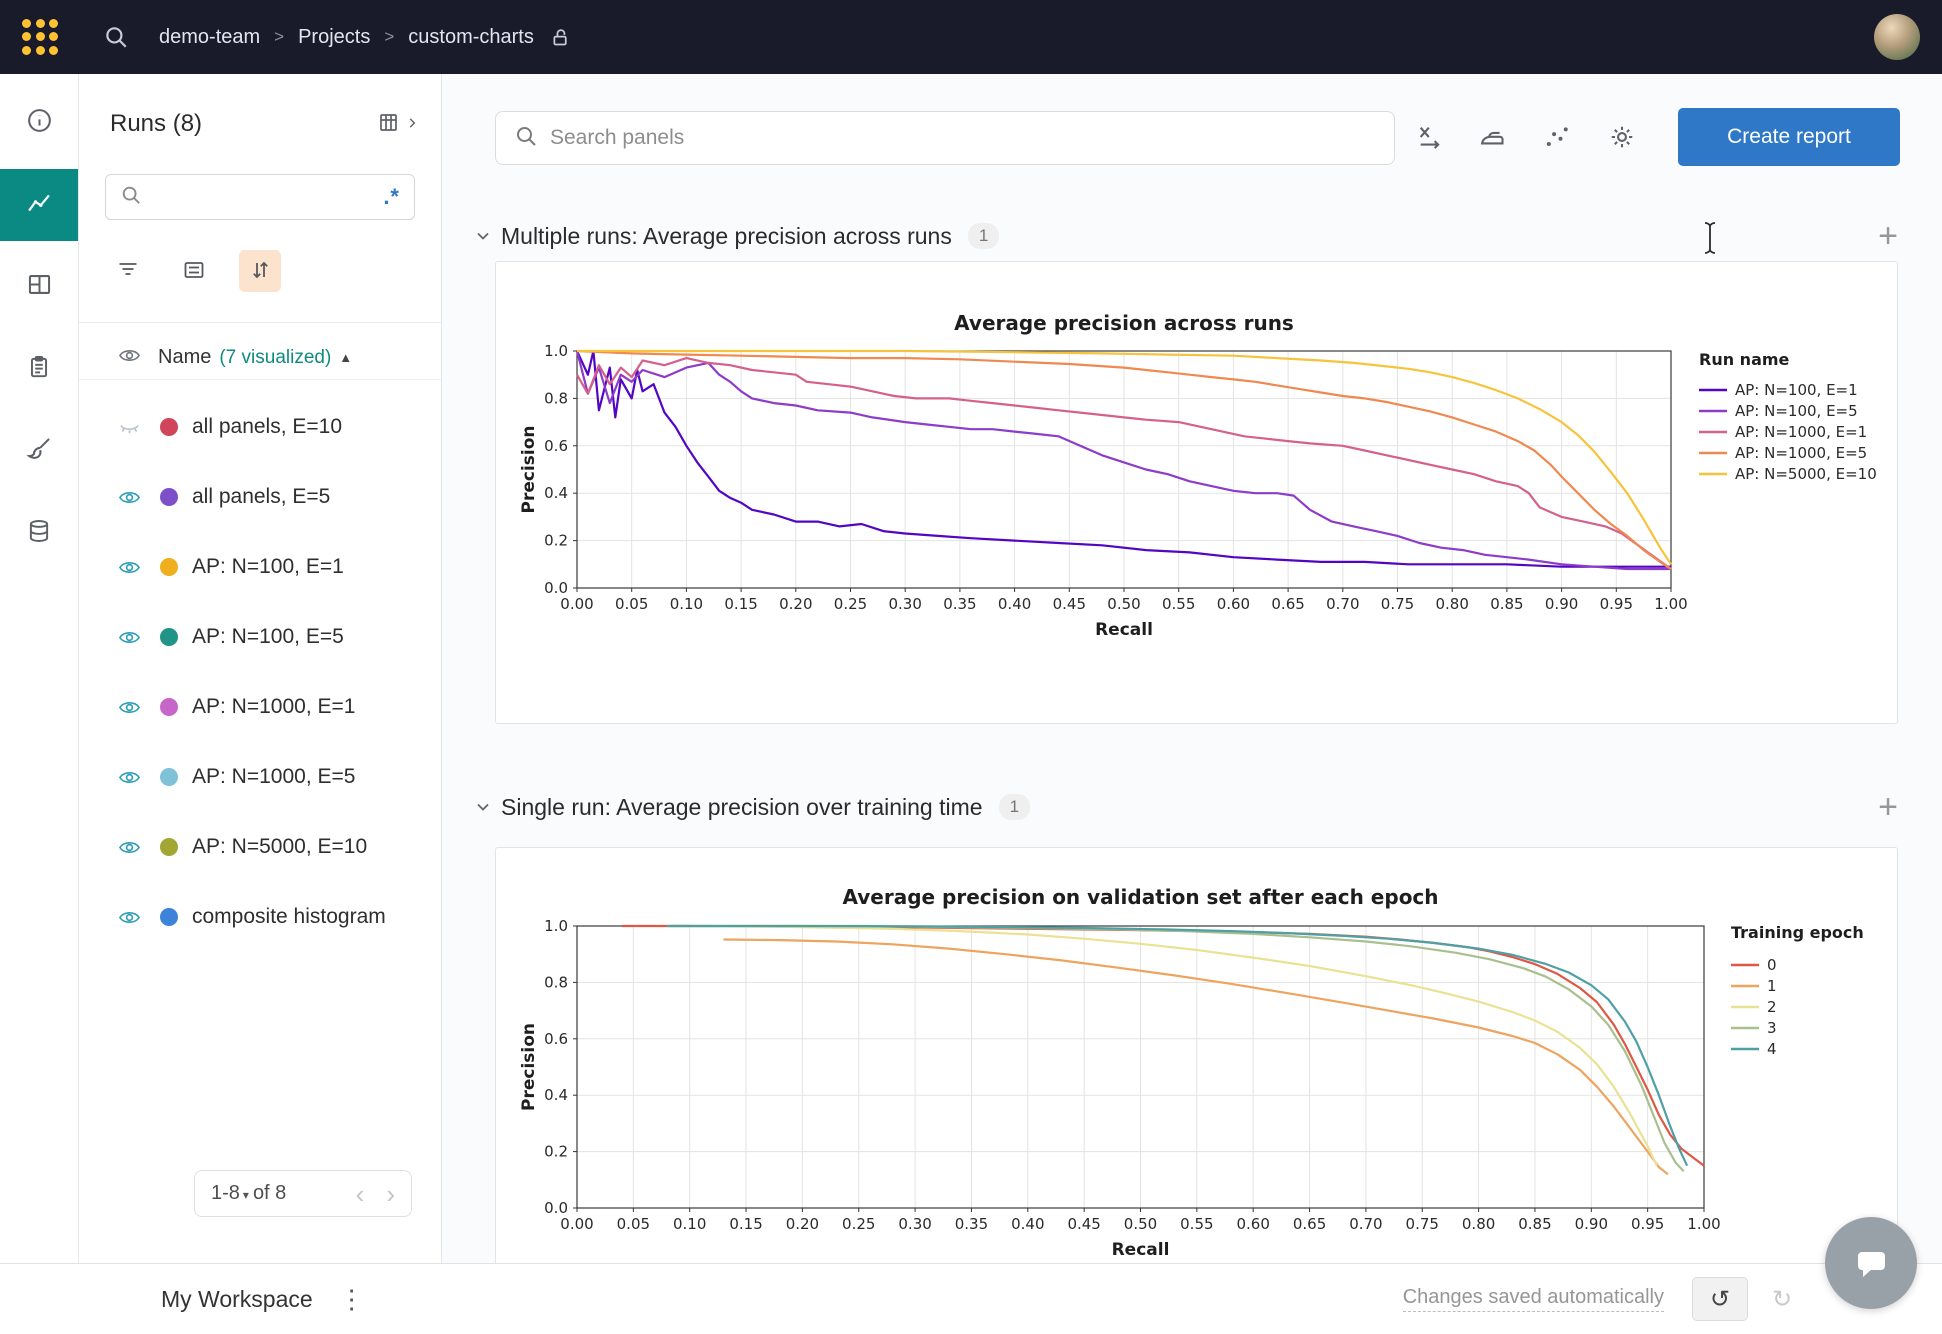 The height and width of the screenshot is (1334, 1942). What do you see at coordinates (1871, 1263) in the screenshot?
I see `chat-button` at bounding box center [1871, 1263].